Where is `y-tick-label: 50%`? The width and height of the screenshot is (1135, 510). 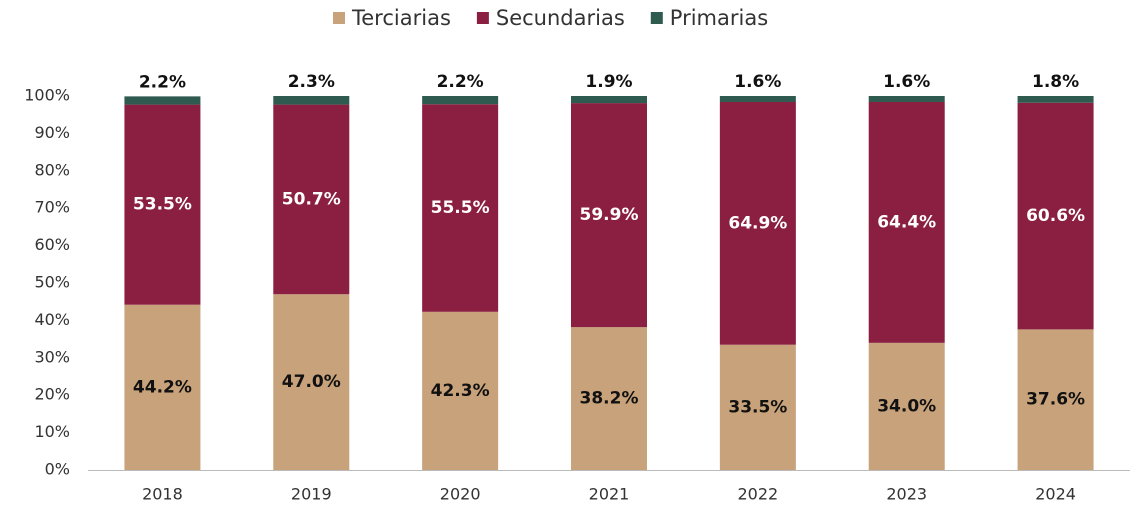 y-tick-label: 50% is located at coordinates (52, 282).